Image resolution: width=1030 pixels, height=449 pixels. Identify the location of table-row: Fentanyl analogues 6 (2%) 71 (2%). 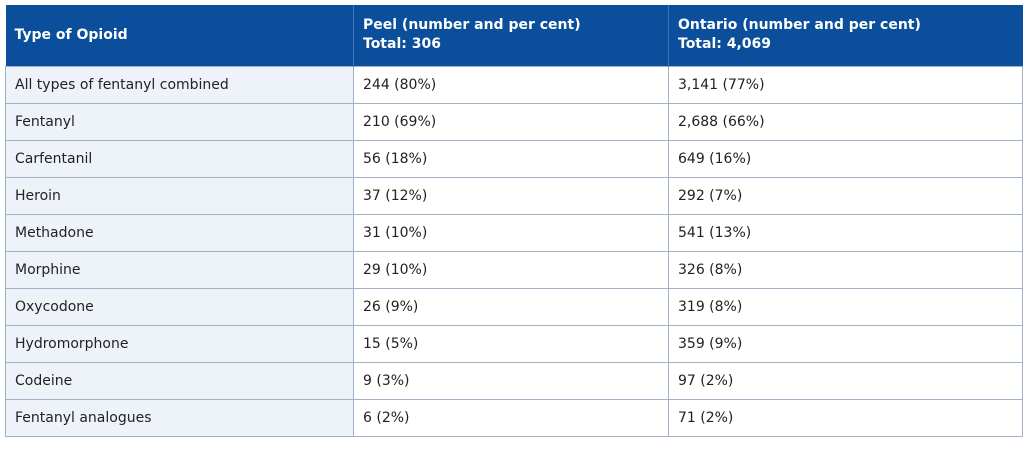
(514, 417).